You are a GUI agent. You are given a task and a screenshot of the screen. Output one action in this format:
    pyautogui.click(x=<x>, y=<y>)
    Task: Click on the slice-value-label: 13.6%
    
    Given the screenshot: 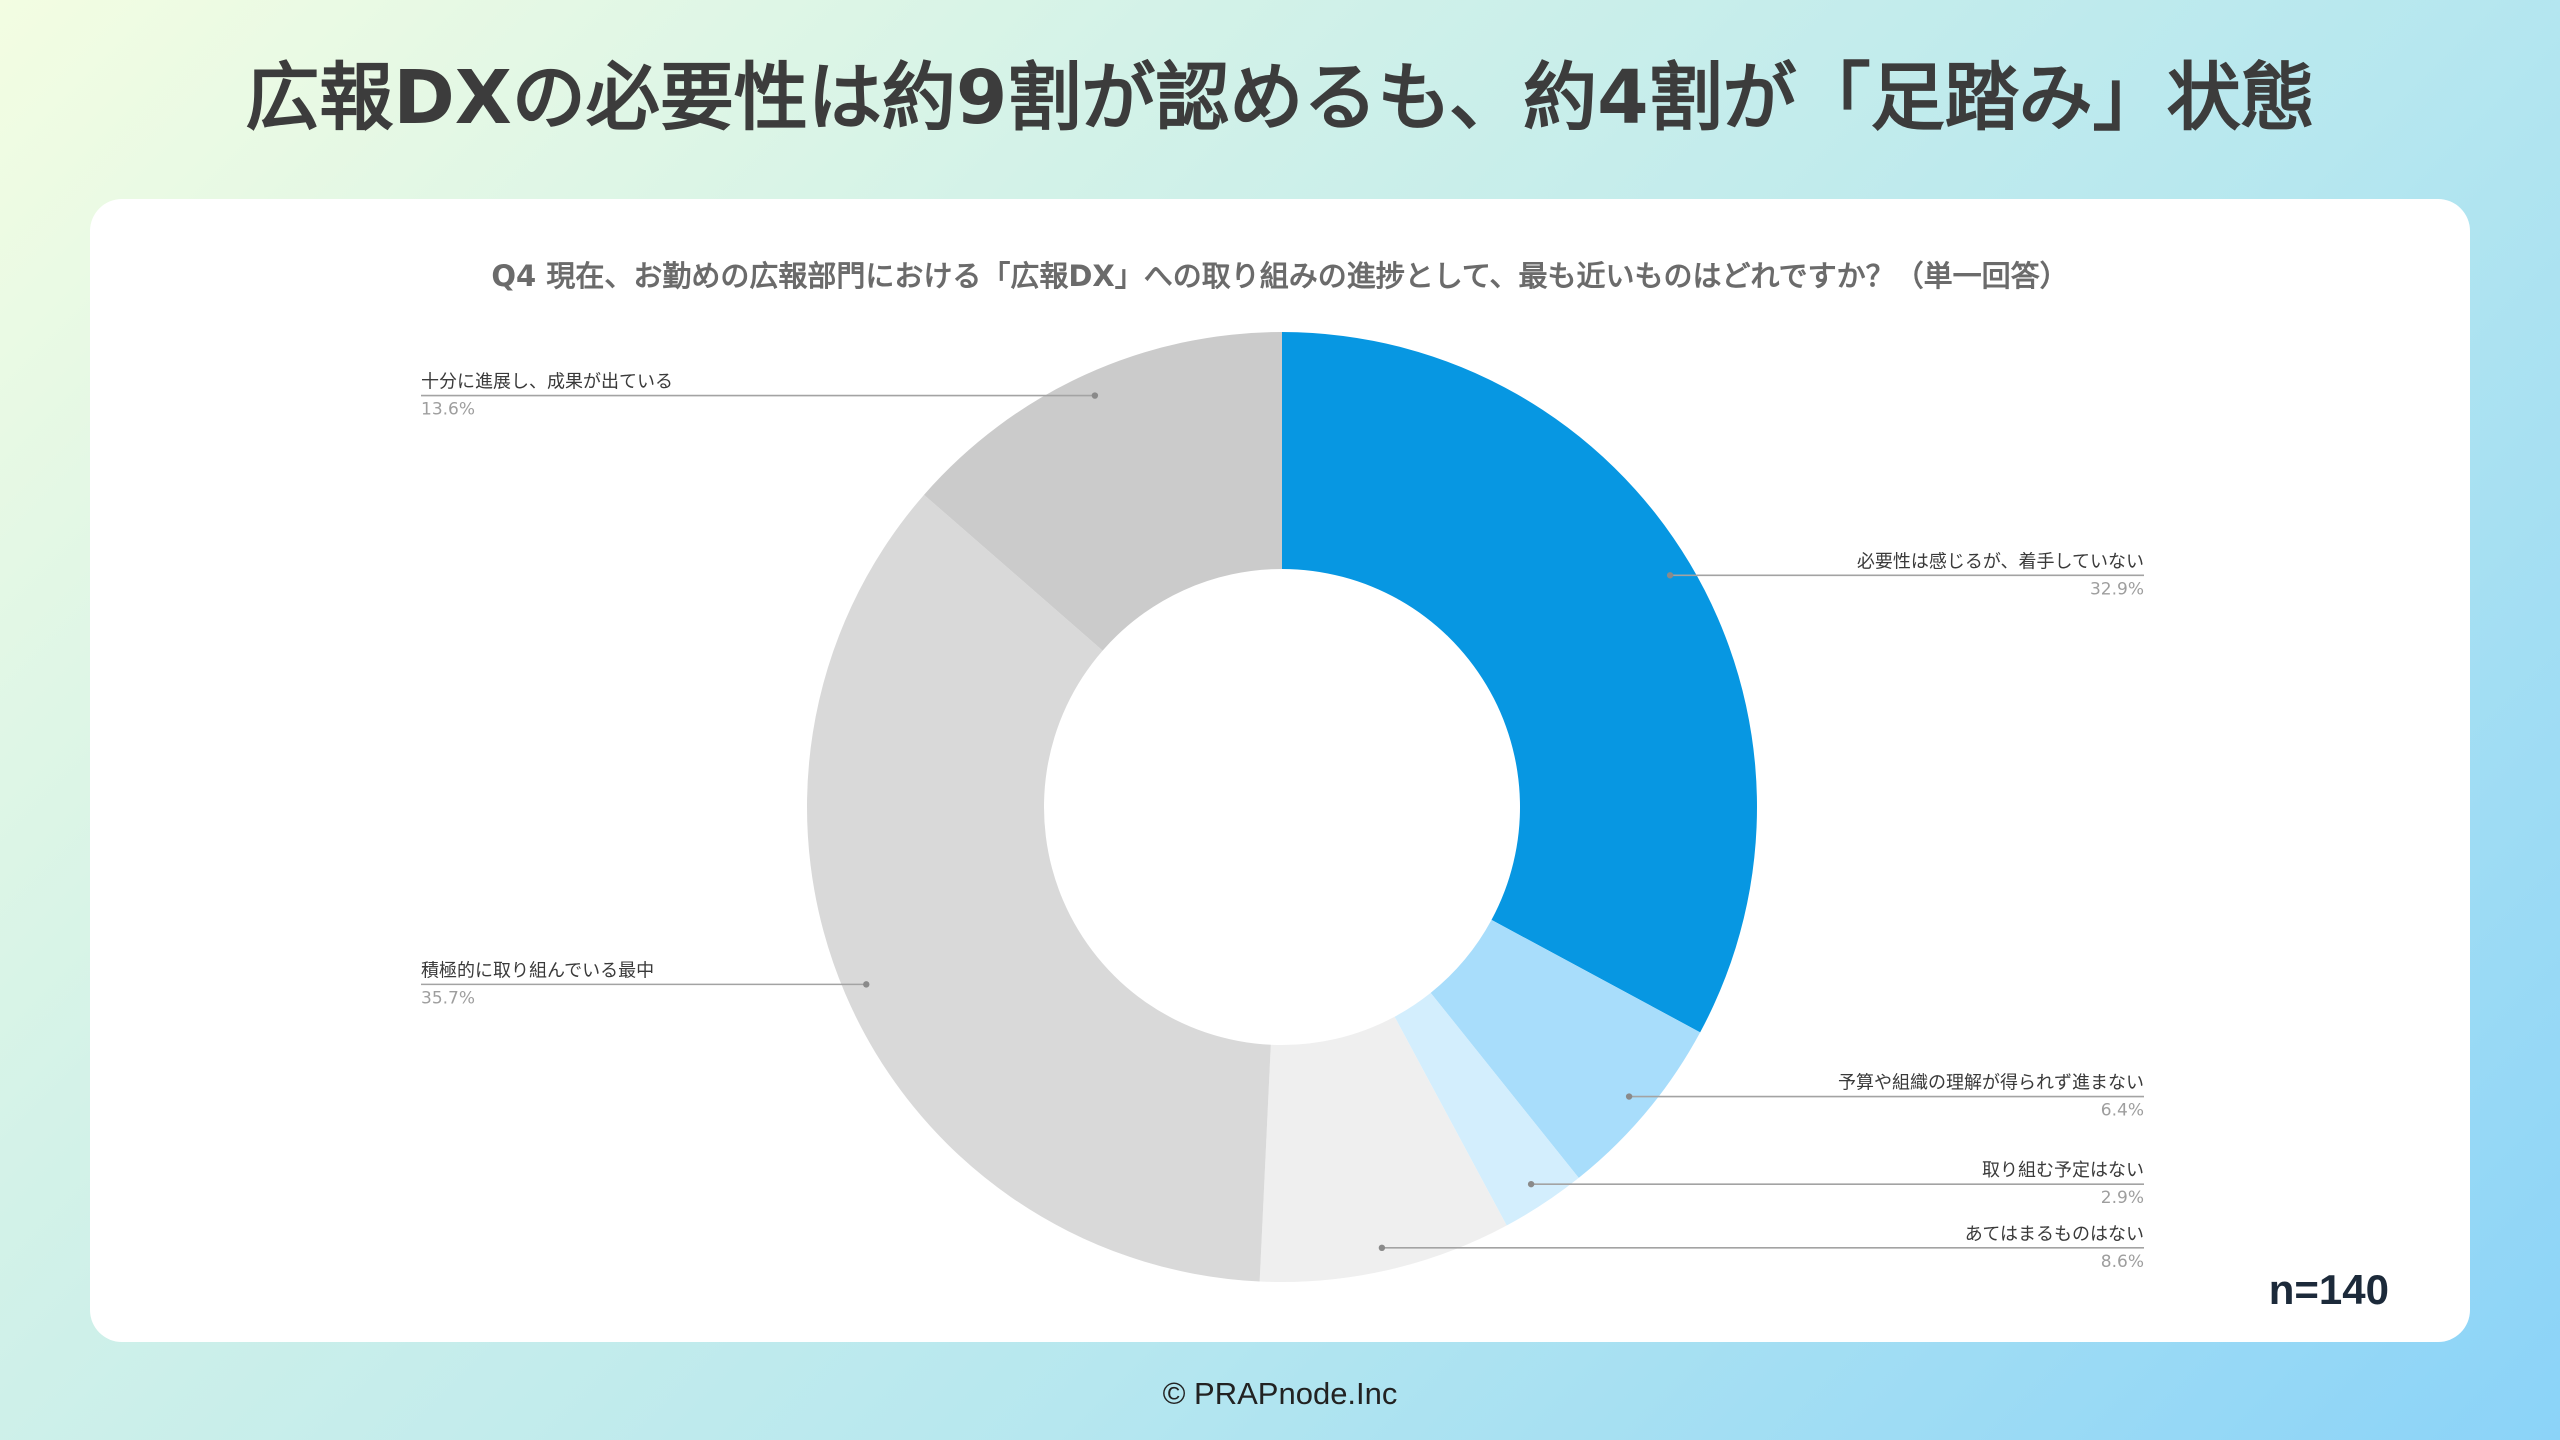 What is the action you would take?
    pyautogui.click(x=448, y=410)
    